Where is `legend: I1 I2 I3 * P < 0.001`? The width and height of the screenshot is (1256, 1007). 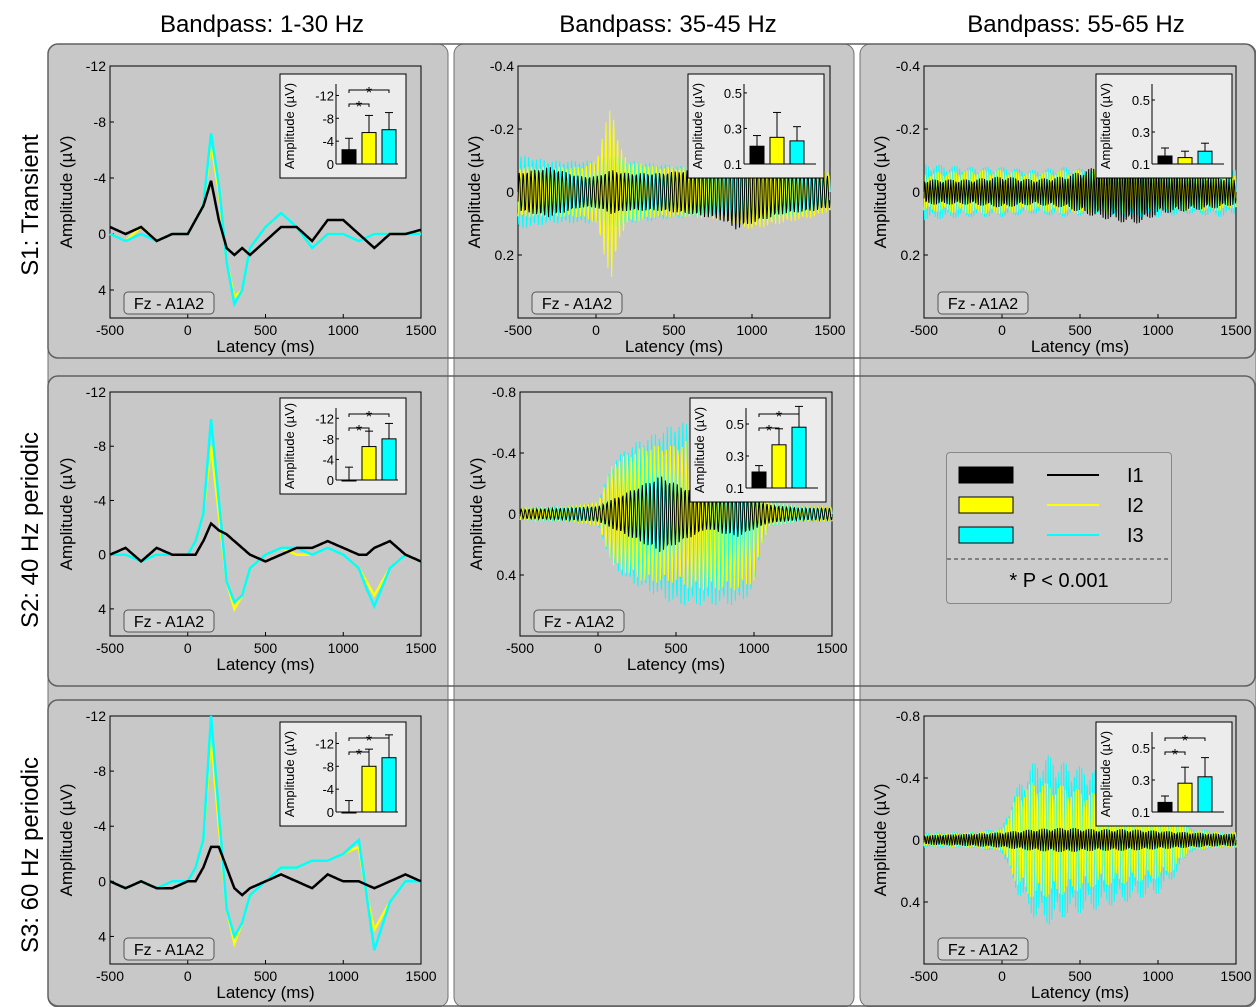 legend: I1 I2 I3 * P < 0.001 is located at coordinates (1059, 528).